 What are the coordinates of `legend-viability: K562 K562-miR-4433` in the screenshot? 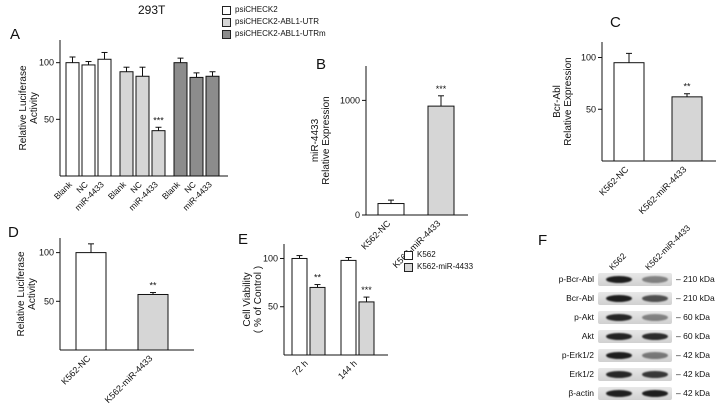 It's located at (438, 262).